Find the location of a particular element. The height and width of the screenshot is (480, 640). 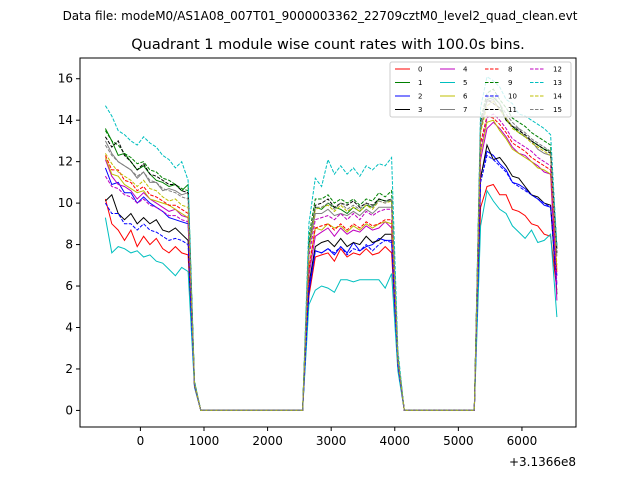

x-axis: 0 1000 2000 3000 4000 5000 6000 is located at coordinates (337, 437).